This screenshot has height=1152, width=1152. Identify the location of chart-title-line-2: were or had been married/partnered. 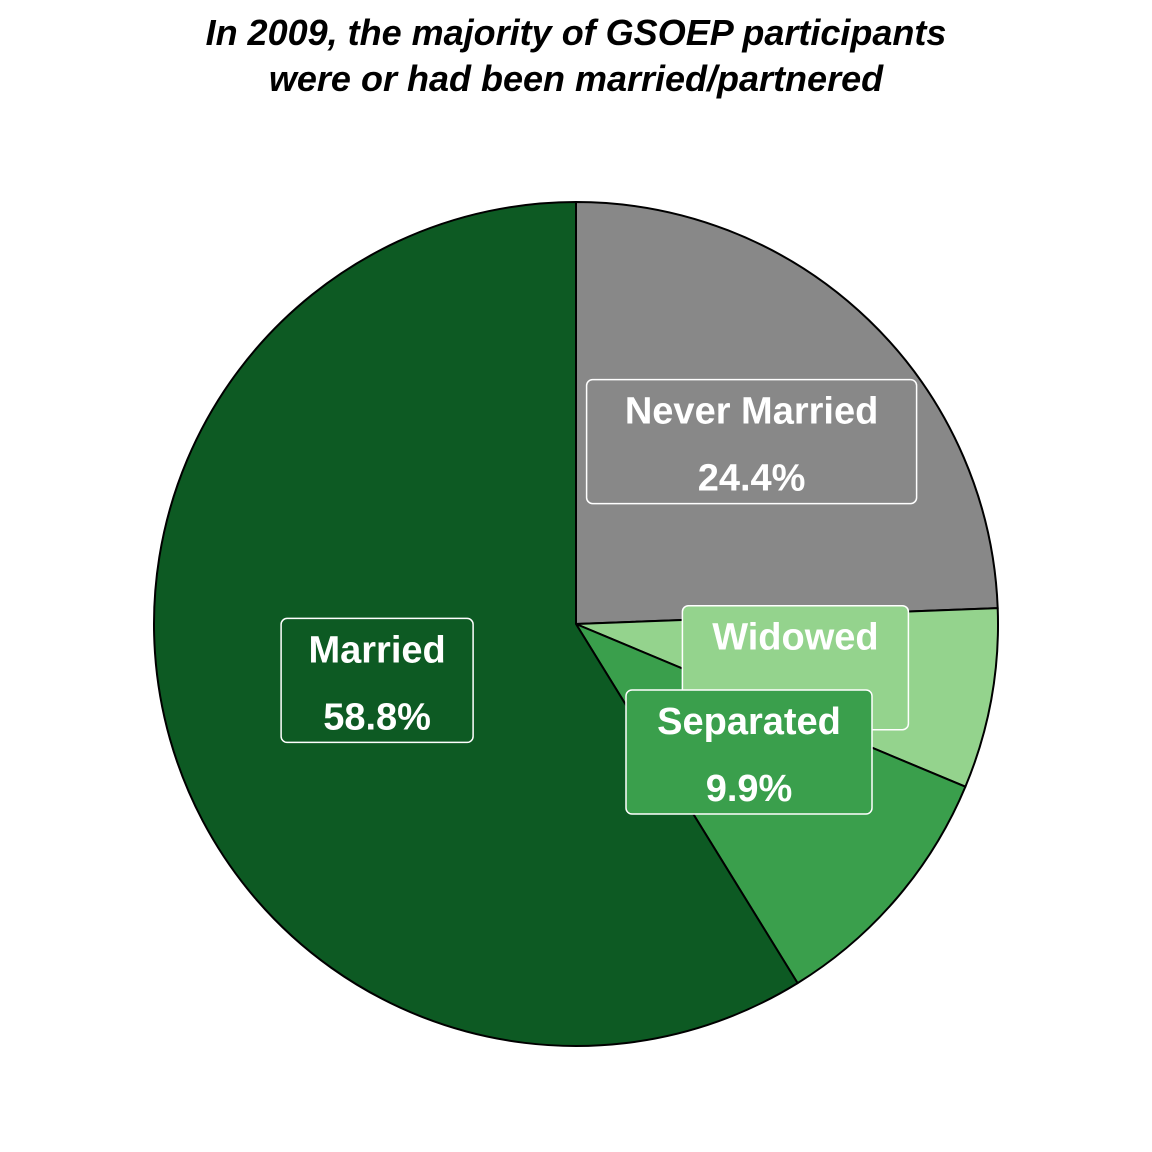
(576, 78).